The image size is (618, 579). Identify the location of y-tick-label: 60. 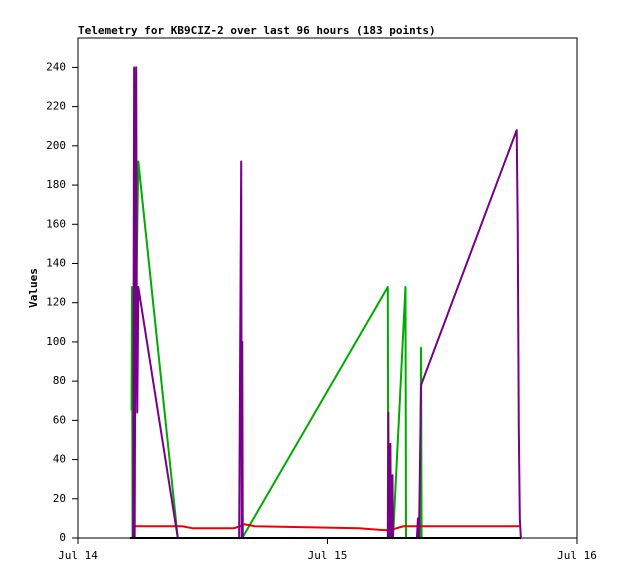
(59, 419).